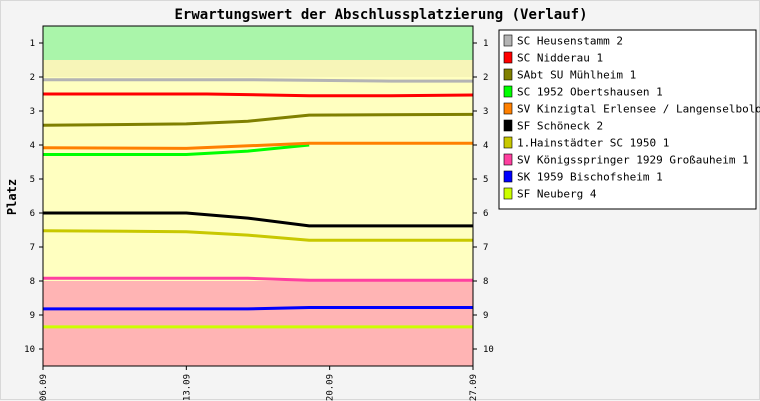 The width and height of the screenshot is (760, 401). What do you see at coordinates (638, 109) in the screenshot?
I see `legend-label-5: SV Kinzigtal Erlensee / Langenselbold 1` at bounding box center [638, 109].